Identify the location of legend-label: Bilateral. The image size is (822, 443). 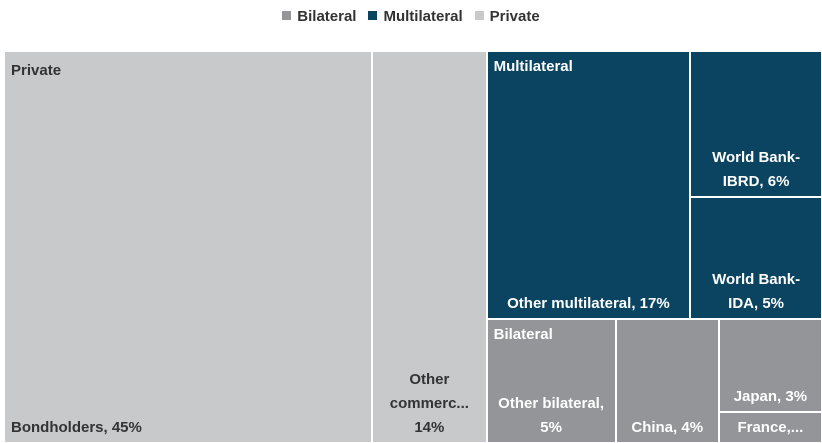
(327, 16).